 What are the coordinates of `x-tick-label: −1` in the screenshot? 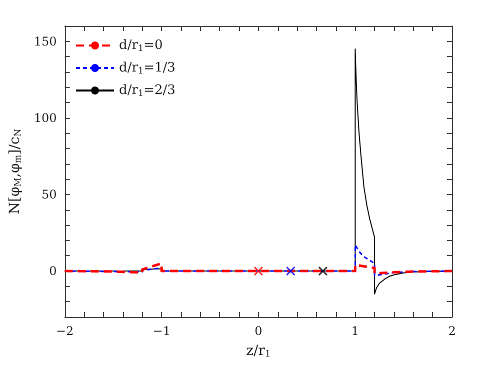 It's located at (161, 331).